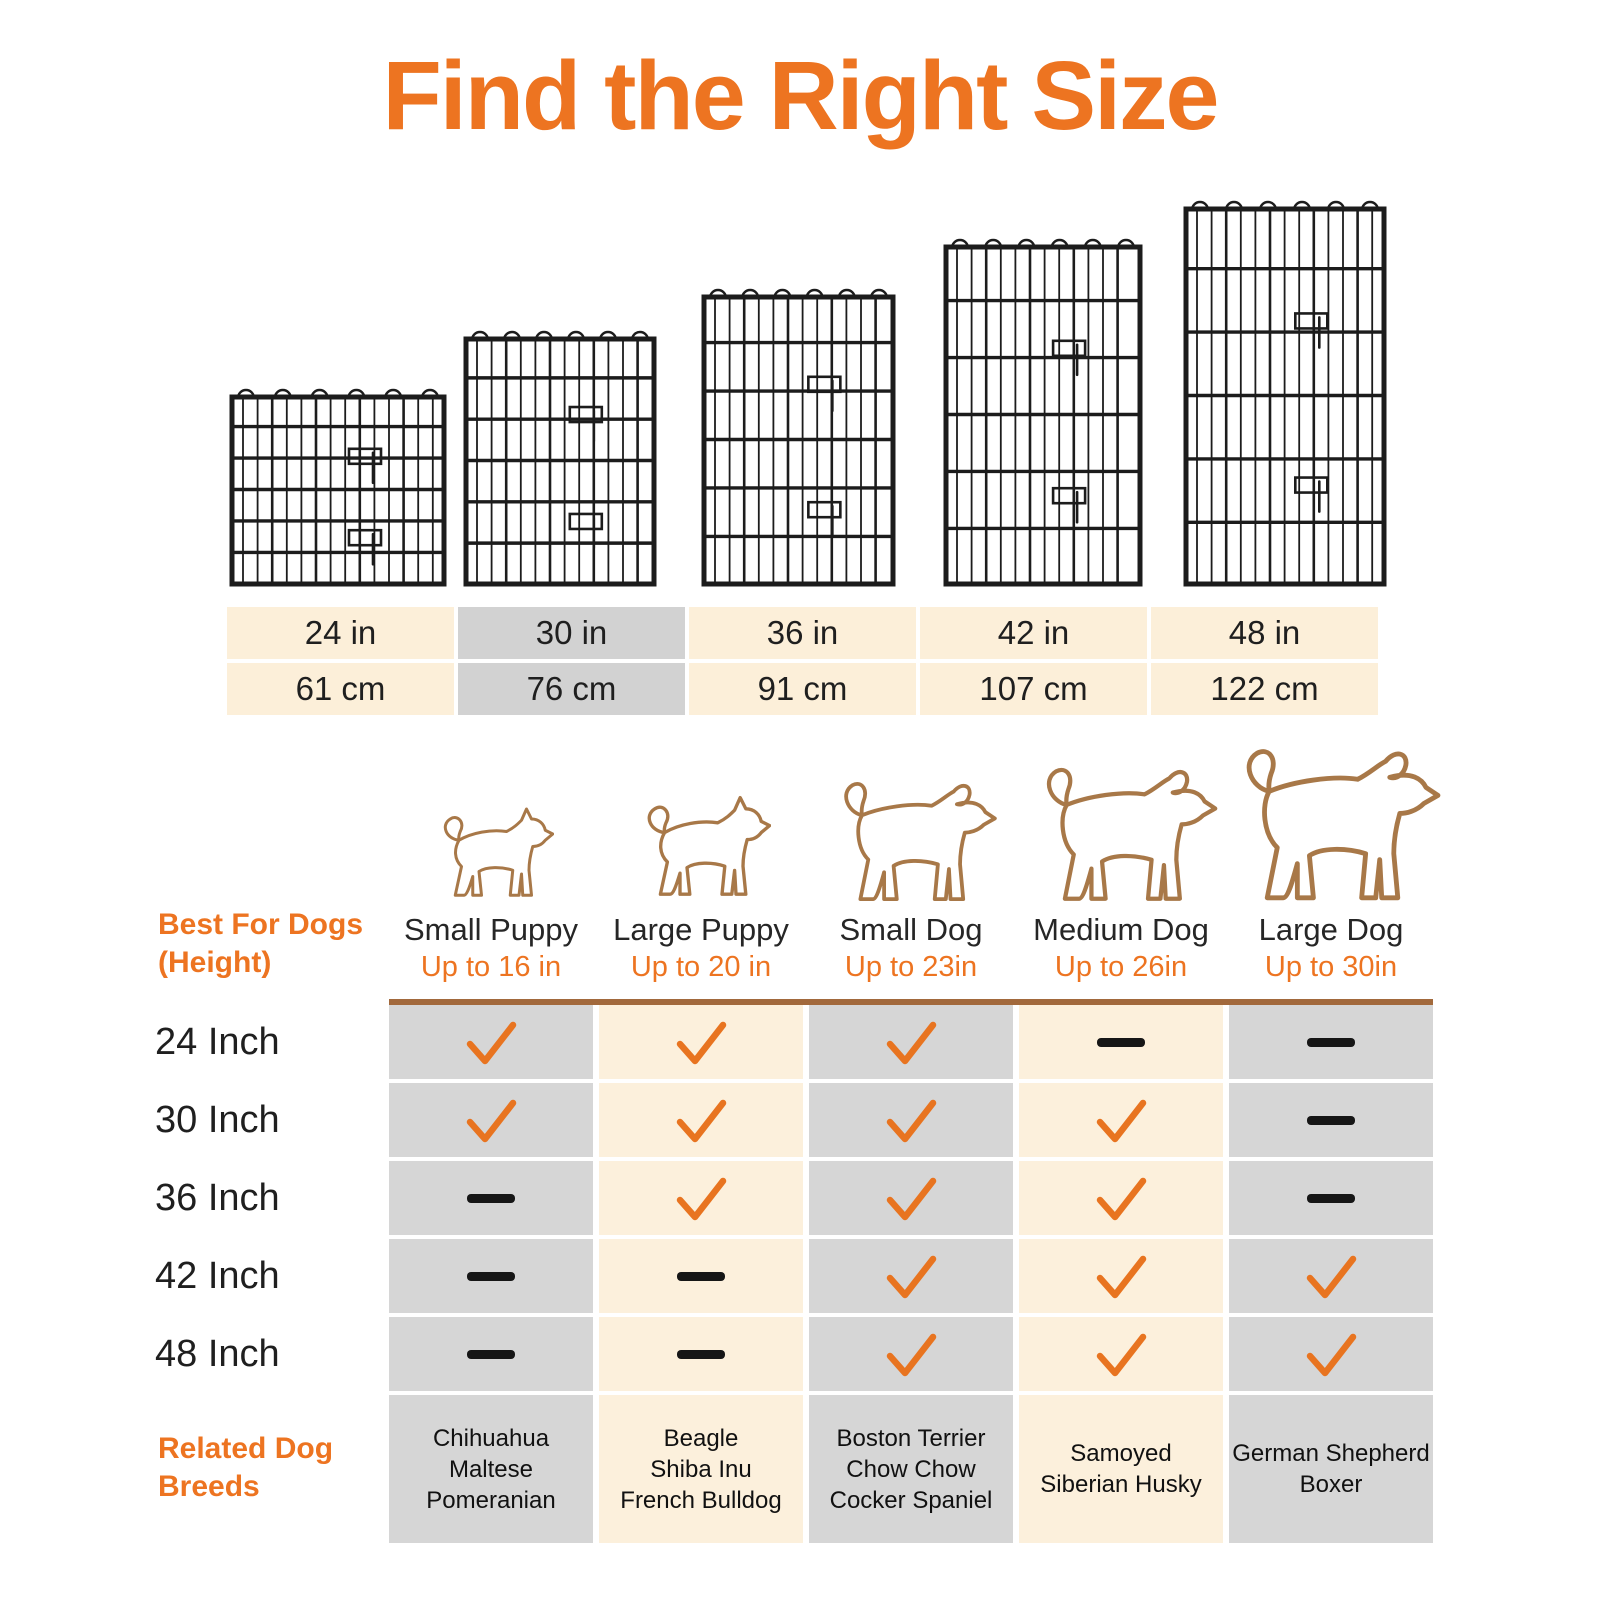 The width and height of the screenshot is (1600, 1600). Describe the element at coordinates (1043, 412) in the screenshot. I see `wire-panel-42in-icon` at that location.